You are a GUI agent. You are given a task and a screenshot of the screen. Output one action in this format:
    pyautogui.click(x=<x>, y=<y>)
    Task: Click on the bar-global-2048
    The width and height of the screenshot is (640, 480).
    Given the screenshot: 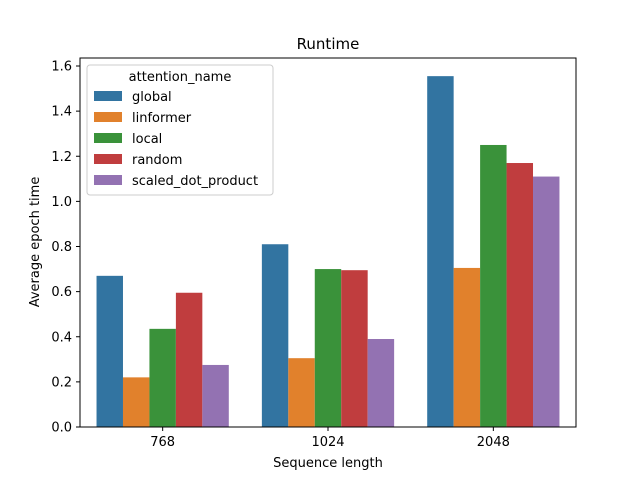 What is the action you would take?
    pyautogui.click(x=440, y=252)
    